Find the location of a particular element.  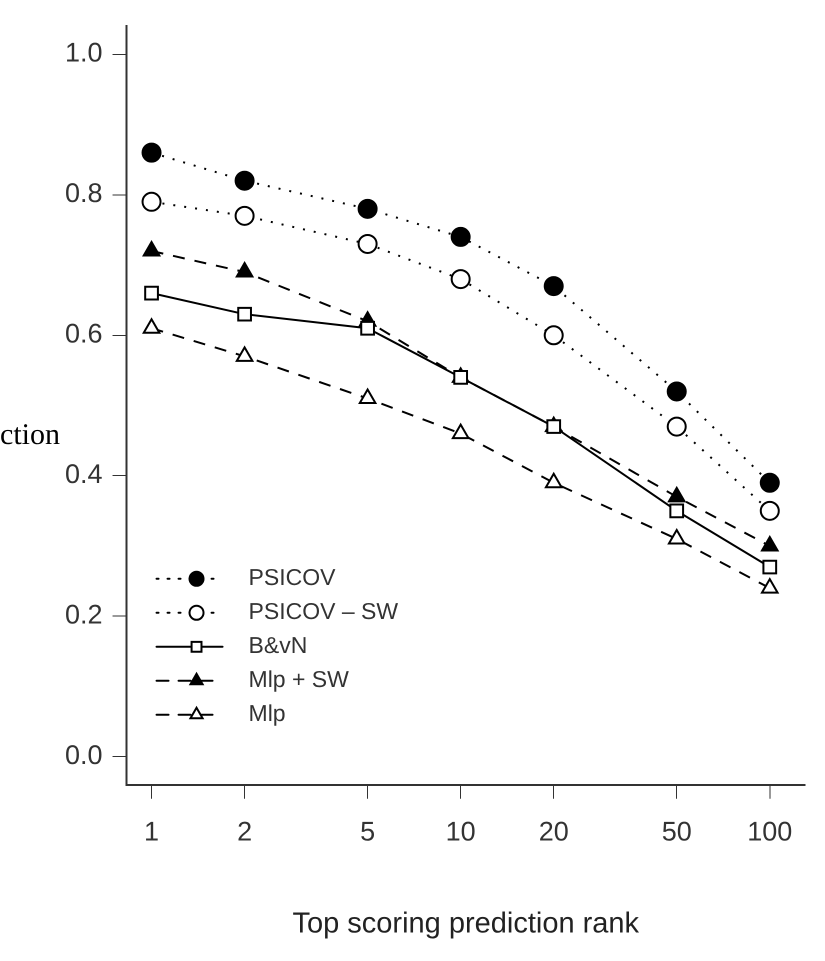

x-tick-label: 5 is located at coordinates (368, 831).